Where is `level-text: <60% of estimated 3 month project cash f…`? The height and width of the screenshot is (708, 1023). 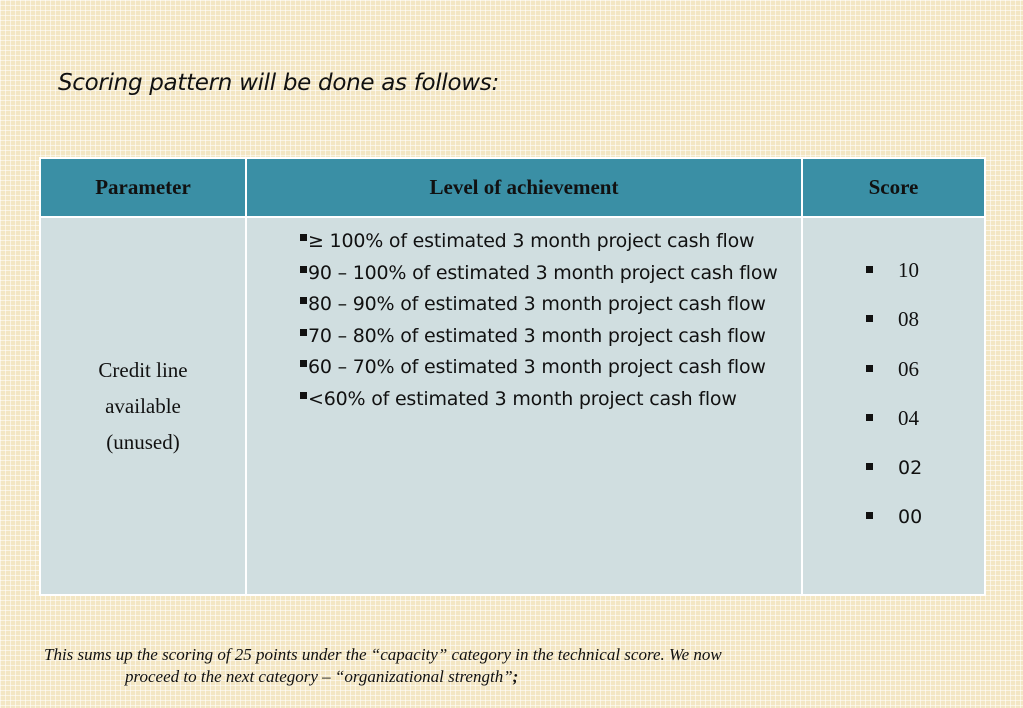 level-text: <60% of estimated 3 month project cash f… is located at coordinates (522, 398).